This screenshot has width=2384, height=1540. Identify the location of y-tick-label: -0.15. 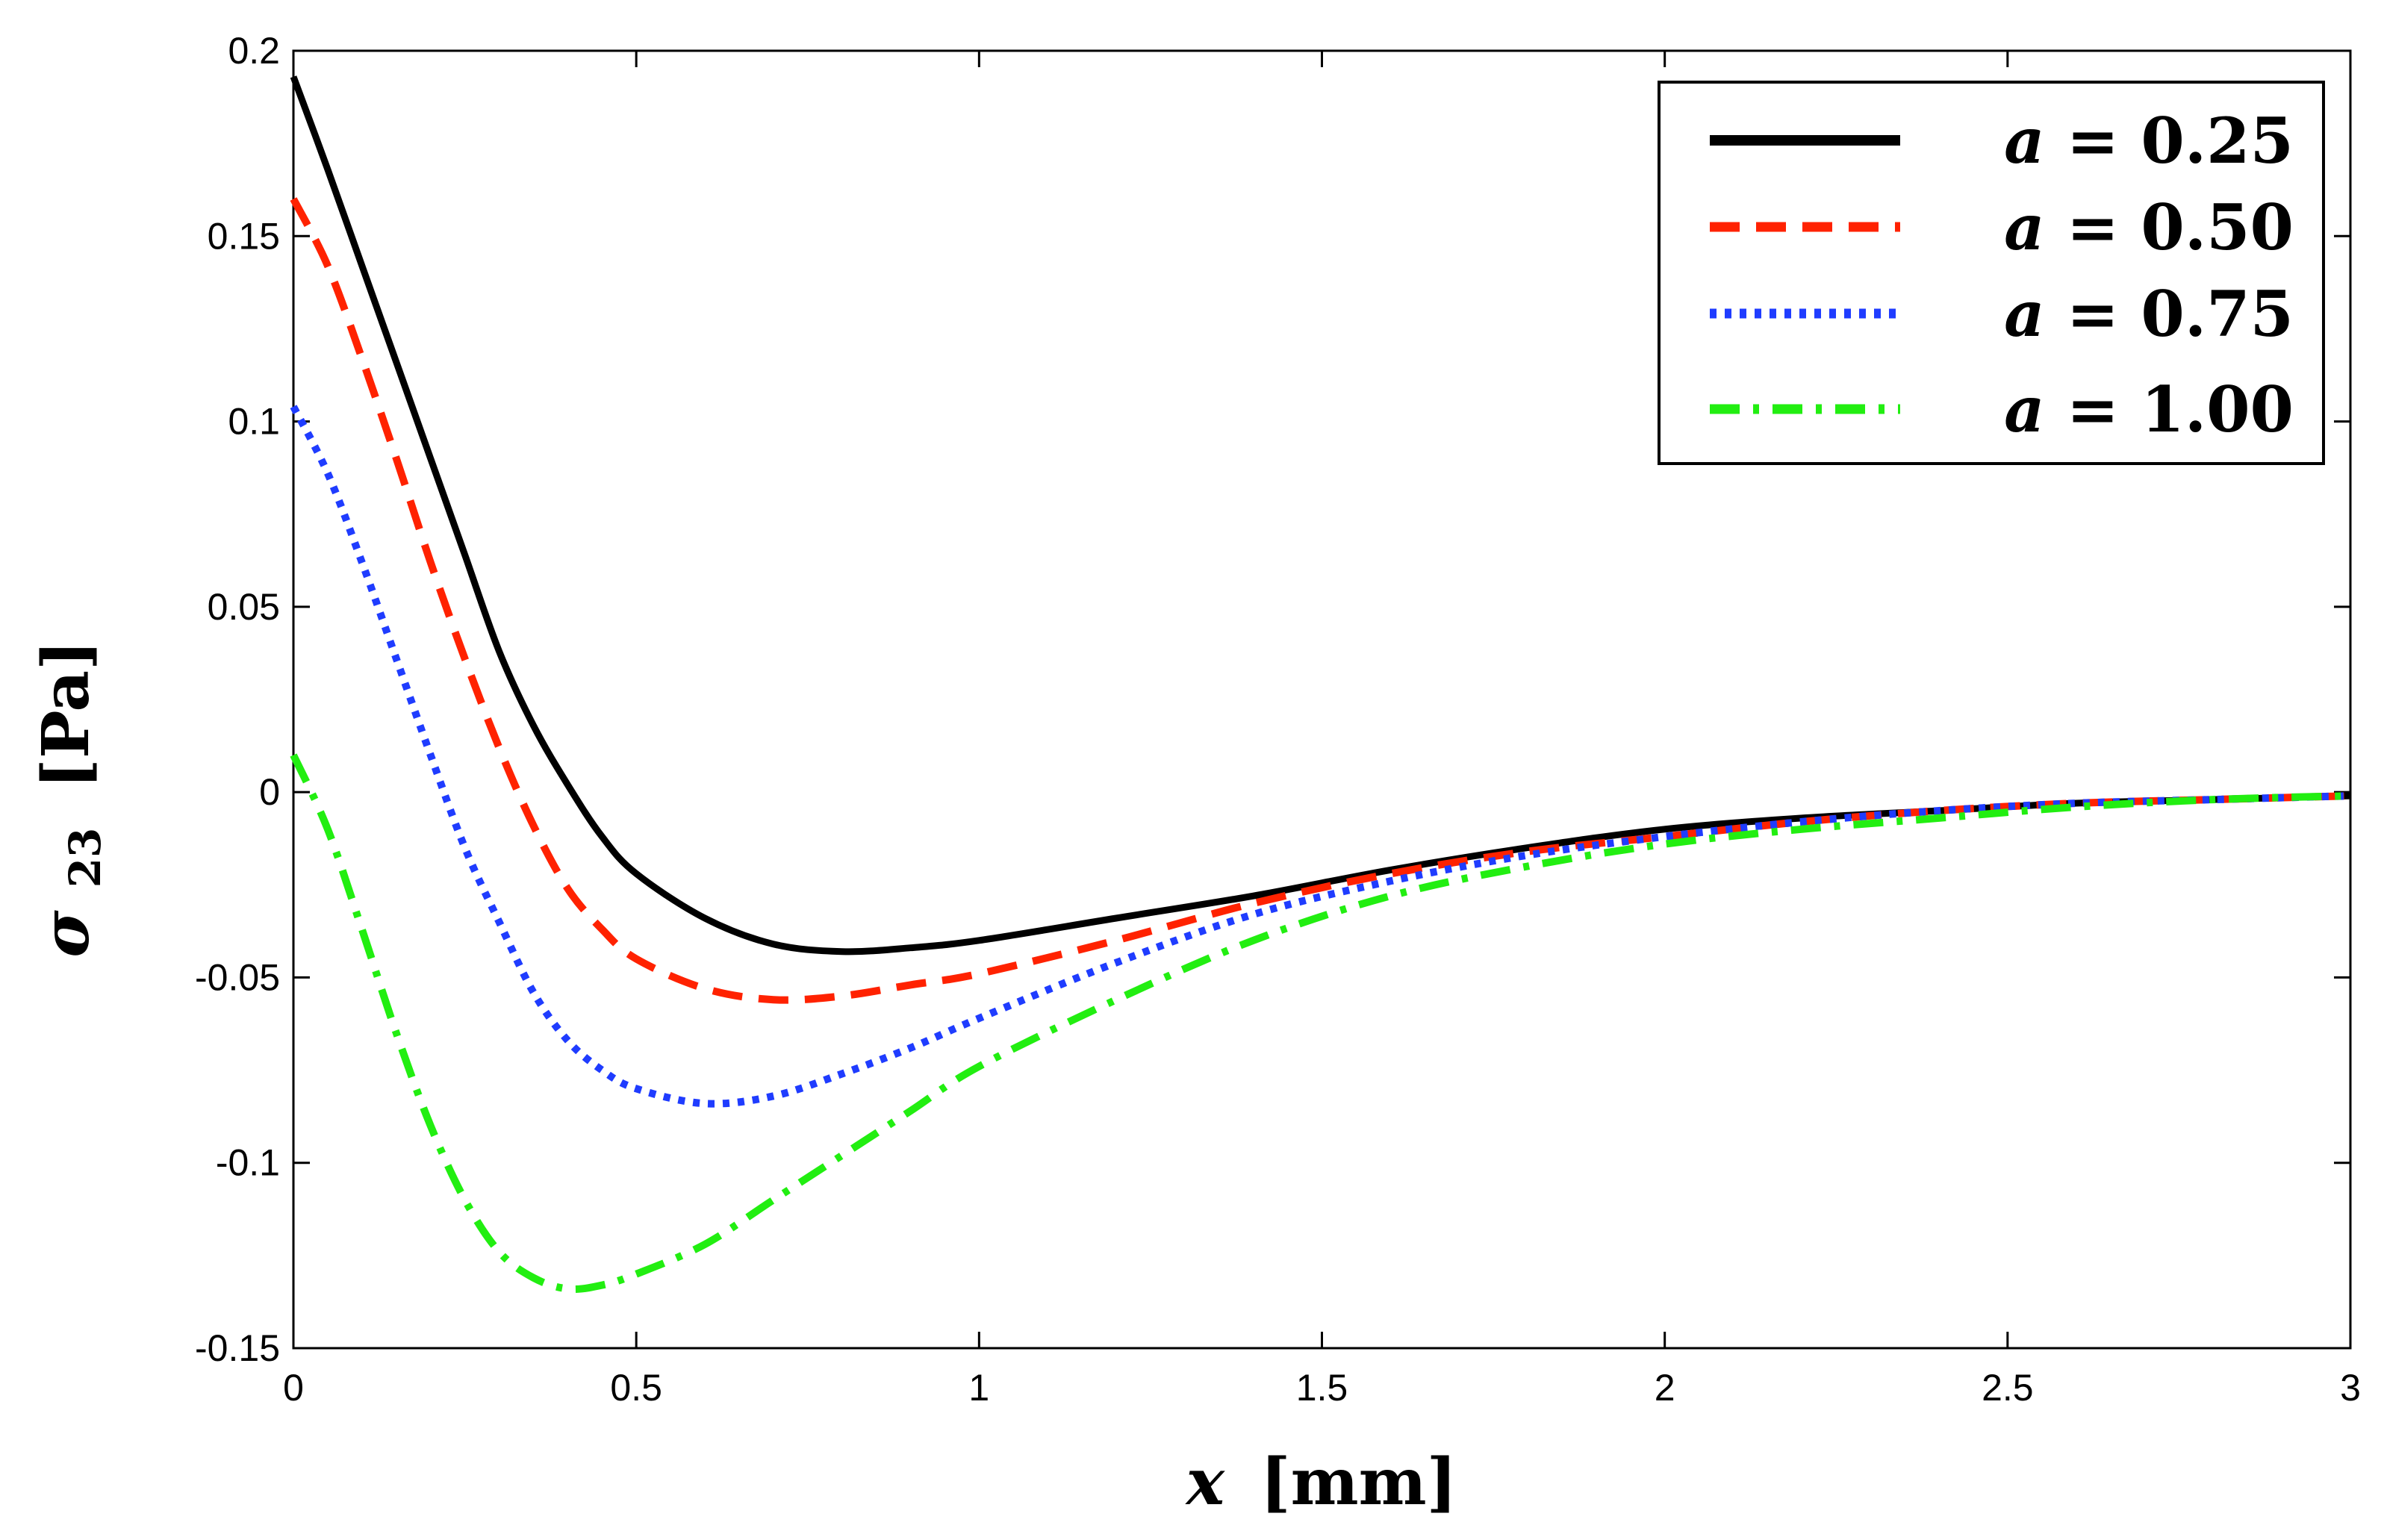
(237, 1348).